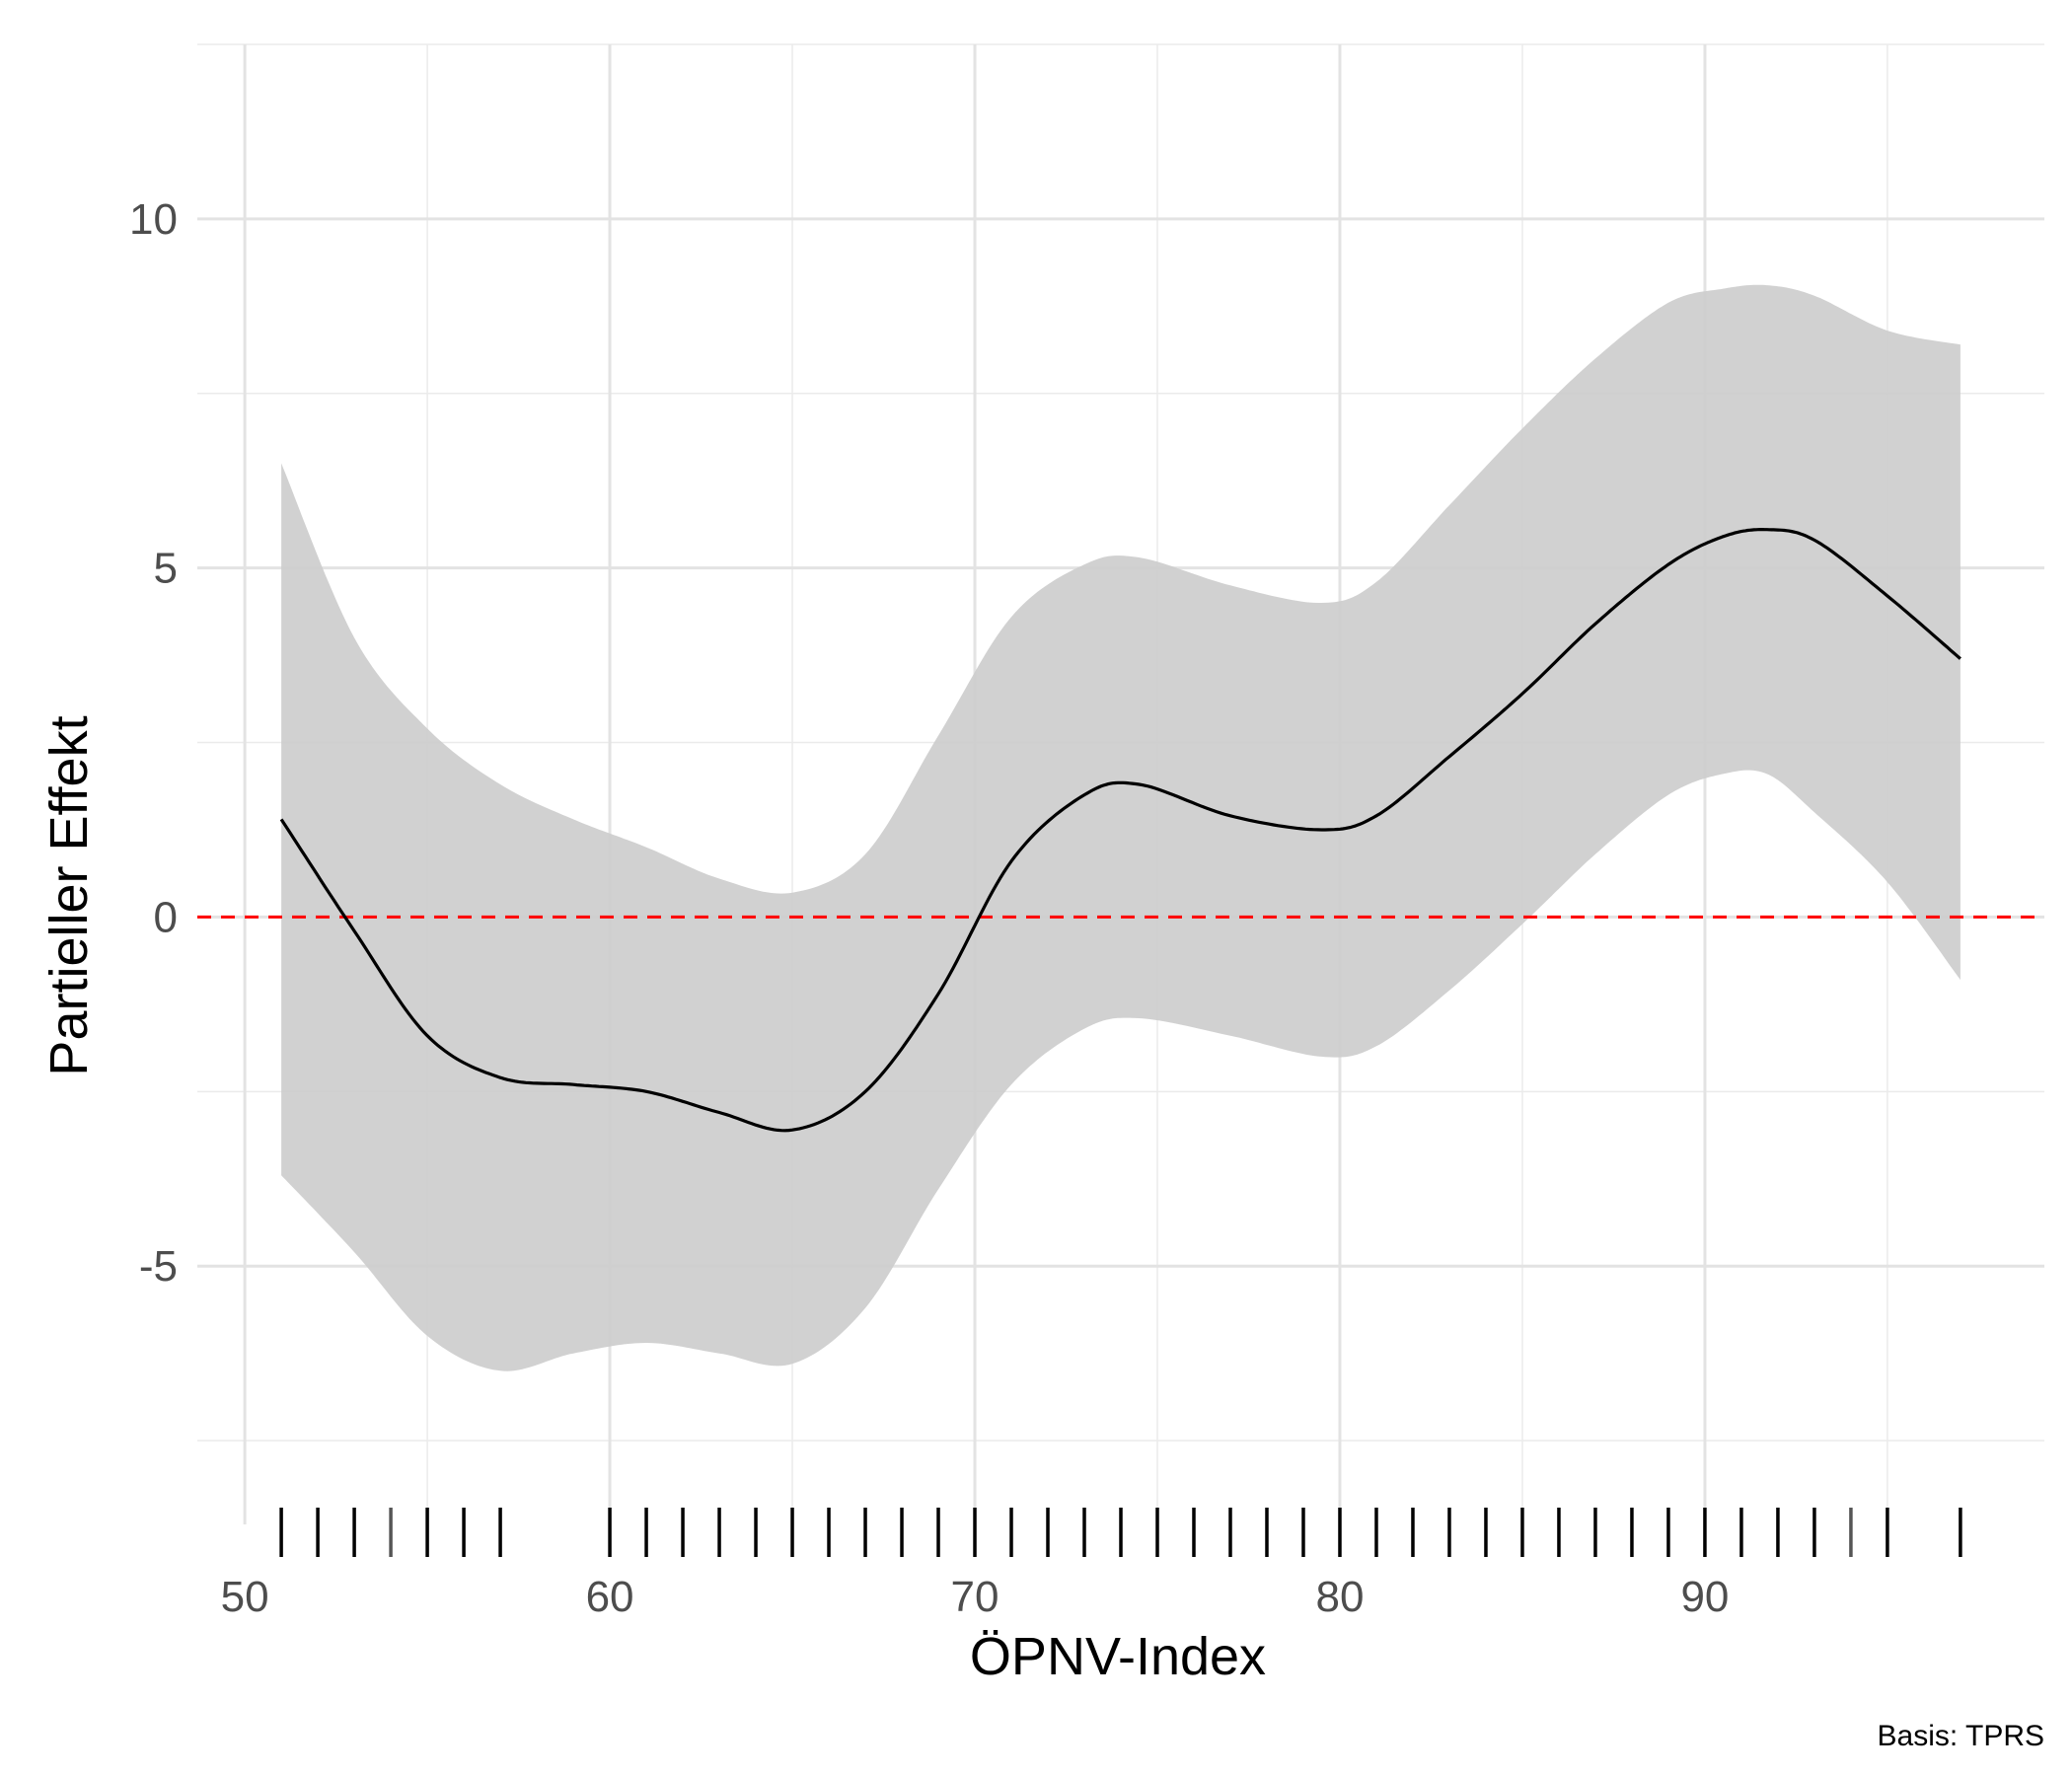 This screenshot has height=1776, width=2072. Describe the element at coordinates (1120, 1533) in the screenshot. I see `rug-marks` at that location.